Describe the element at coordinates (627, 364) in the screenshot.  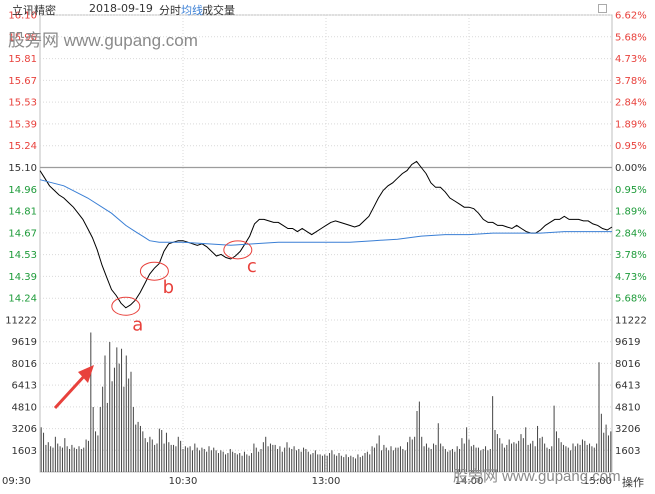
I see `volume-tick-right: 8016` at that location.